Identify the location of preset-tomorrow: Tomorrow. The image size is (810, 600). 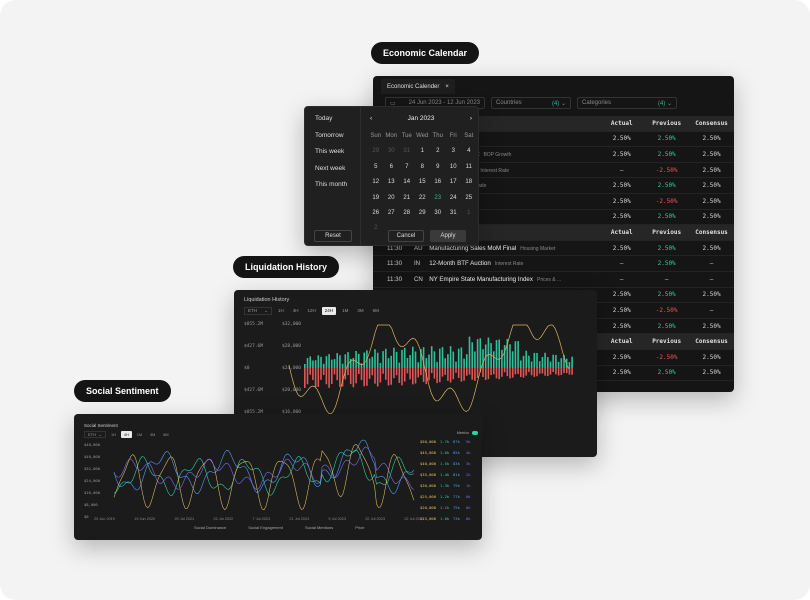
(329, 135).